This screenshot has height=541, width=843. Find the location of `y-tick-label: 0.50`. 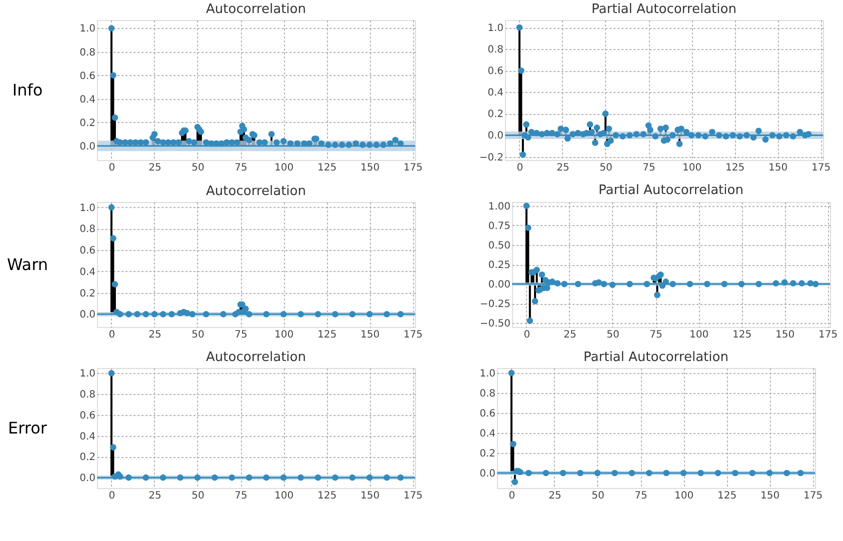

y-tick-label: 0.50 is located at coordinates (499, 246).